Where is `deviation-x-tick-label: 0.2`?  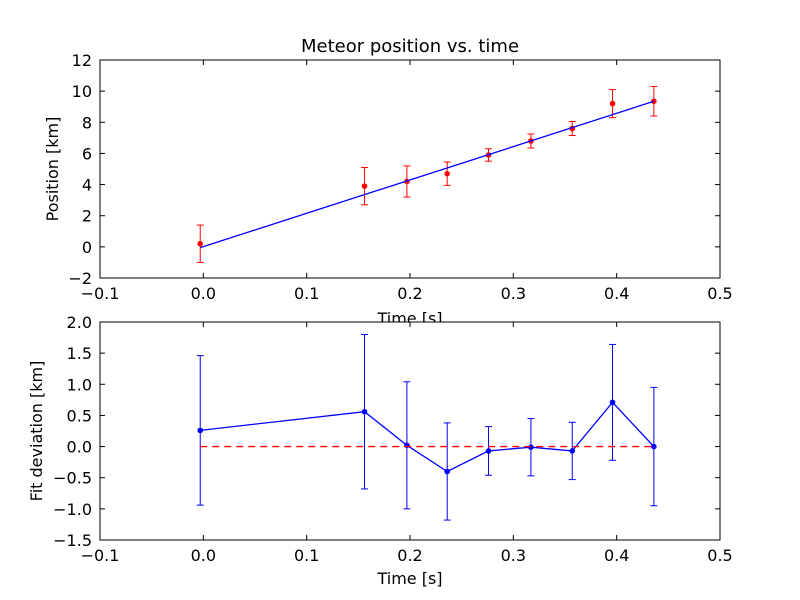
deviation-x-tick-label: 0.2 is located at coordinates (409, 555).